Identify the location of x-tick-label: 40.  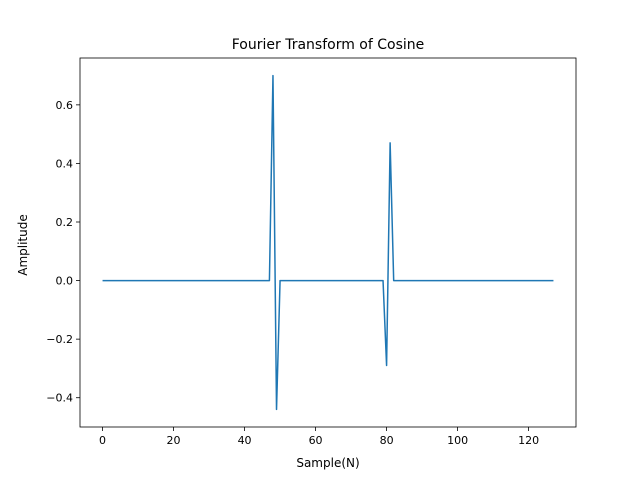
(245, 440).